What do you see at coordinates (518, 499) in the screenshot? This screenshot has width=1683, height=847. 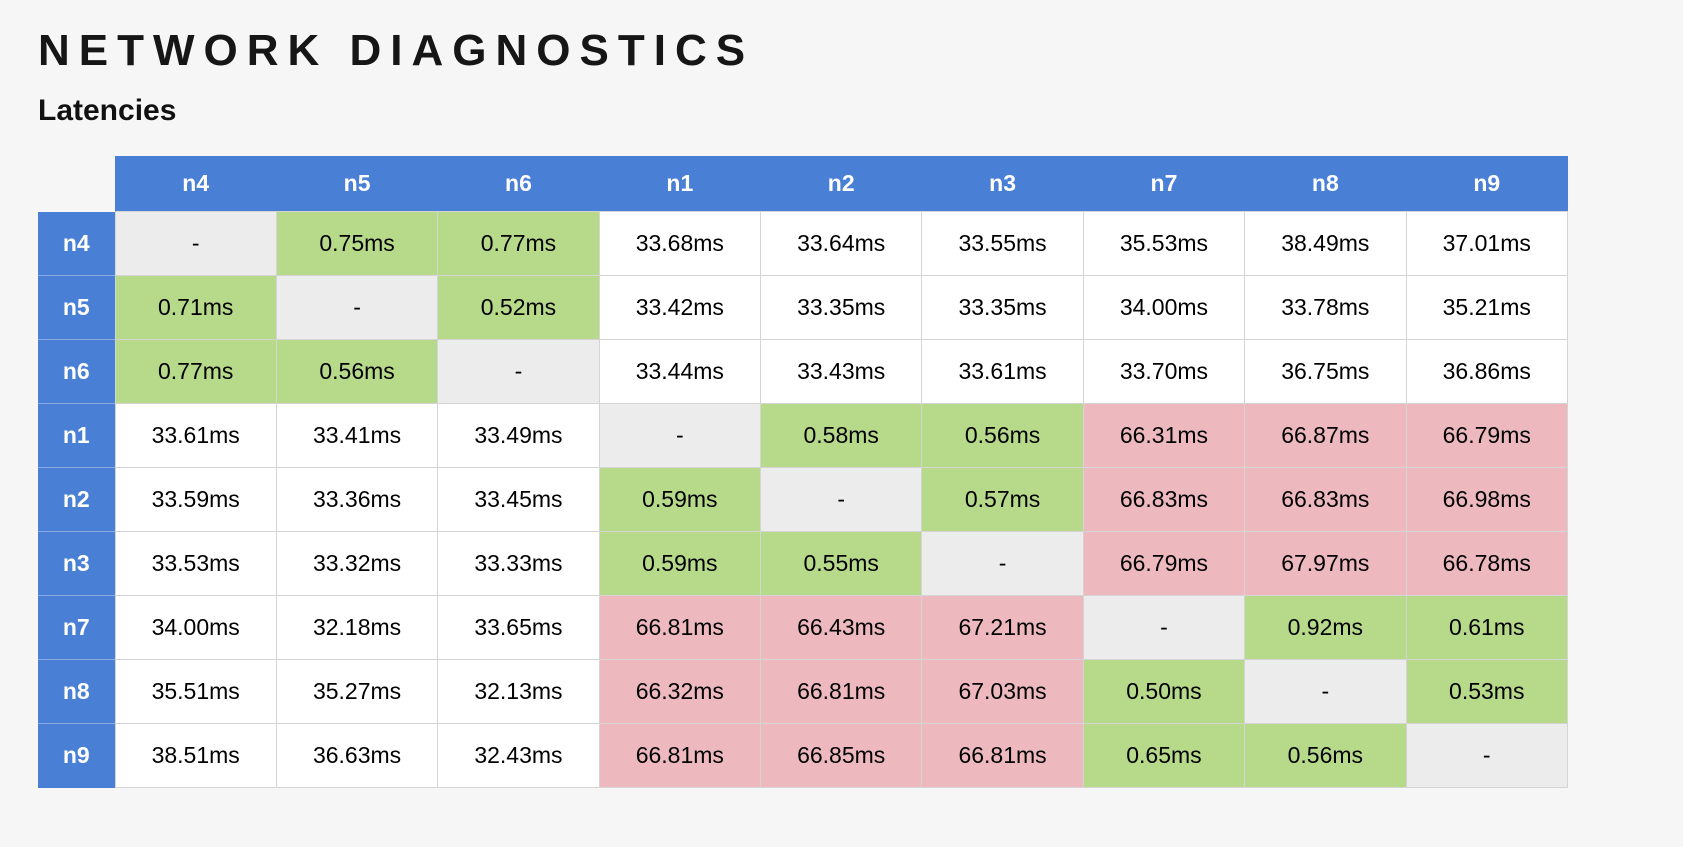 I see `latency-cell-n2-n6: 33.45ms` at bounding box center [518, 499].